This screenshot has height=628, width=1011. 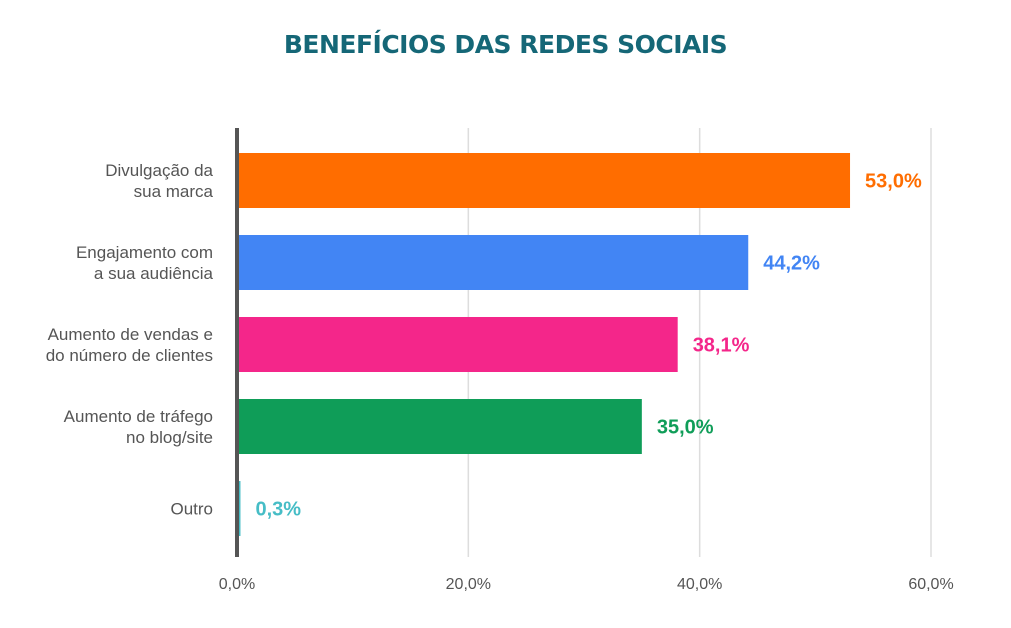 I want to click on data-label: 38,1%, so click(x=721, y=346).